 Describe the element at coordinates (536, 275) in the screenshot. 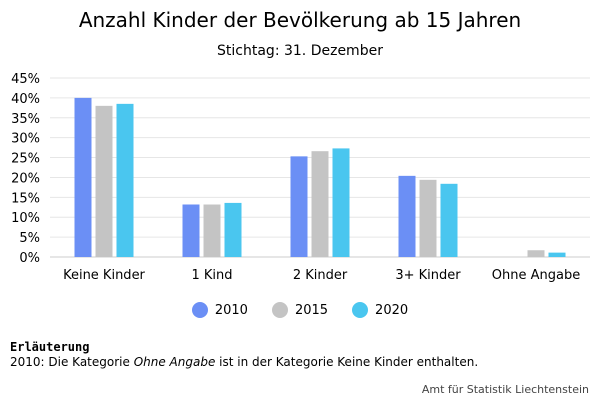

I see `x-category-label: Ohne Angabe` at that location.